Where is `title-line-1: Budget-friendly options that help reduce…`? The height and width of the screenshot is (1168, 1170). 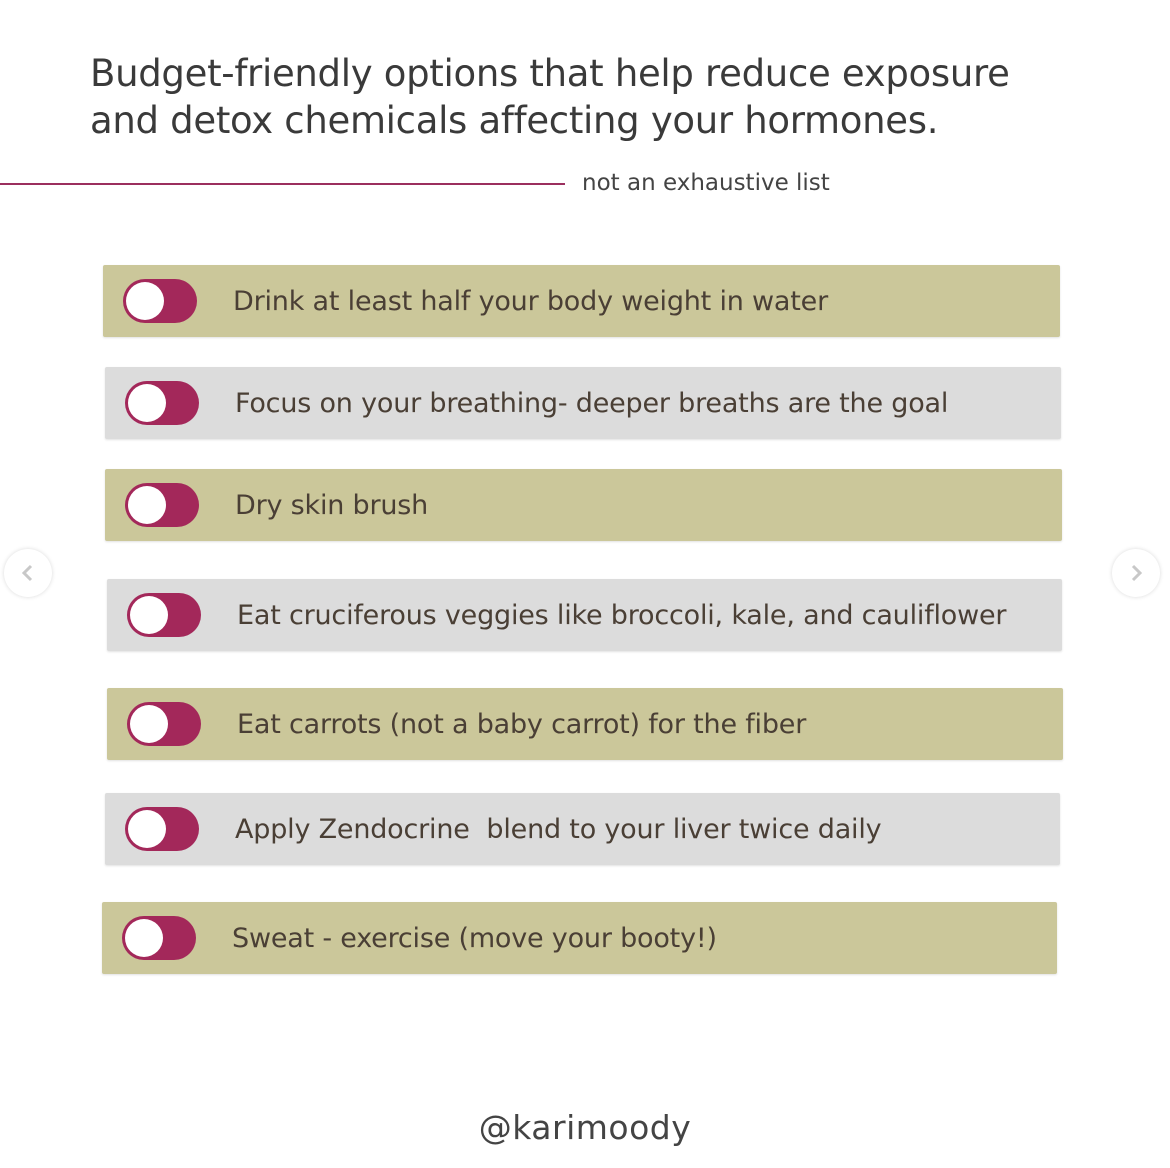 title-line-1: Budget-friendly options that help reduce… is located at coordinates (550, 73).